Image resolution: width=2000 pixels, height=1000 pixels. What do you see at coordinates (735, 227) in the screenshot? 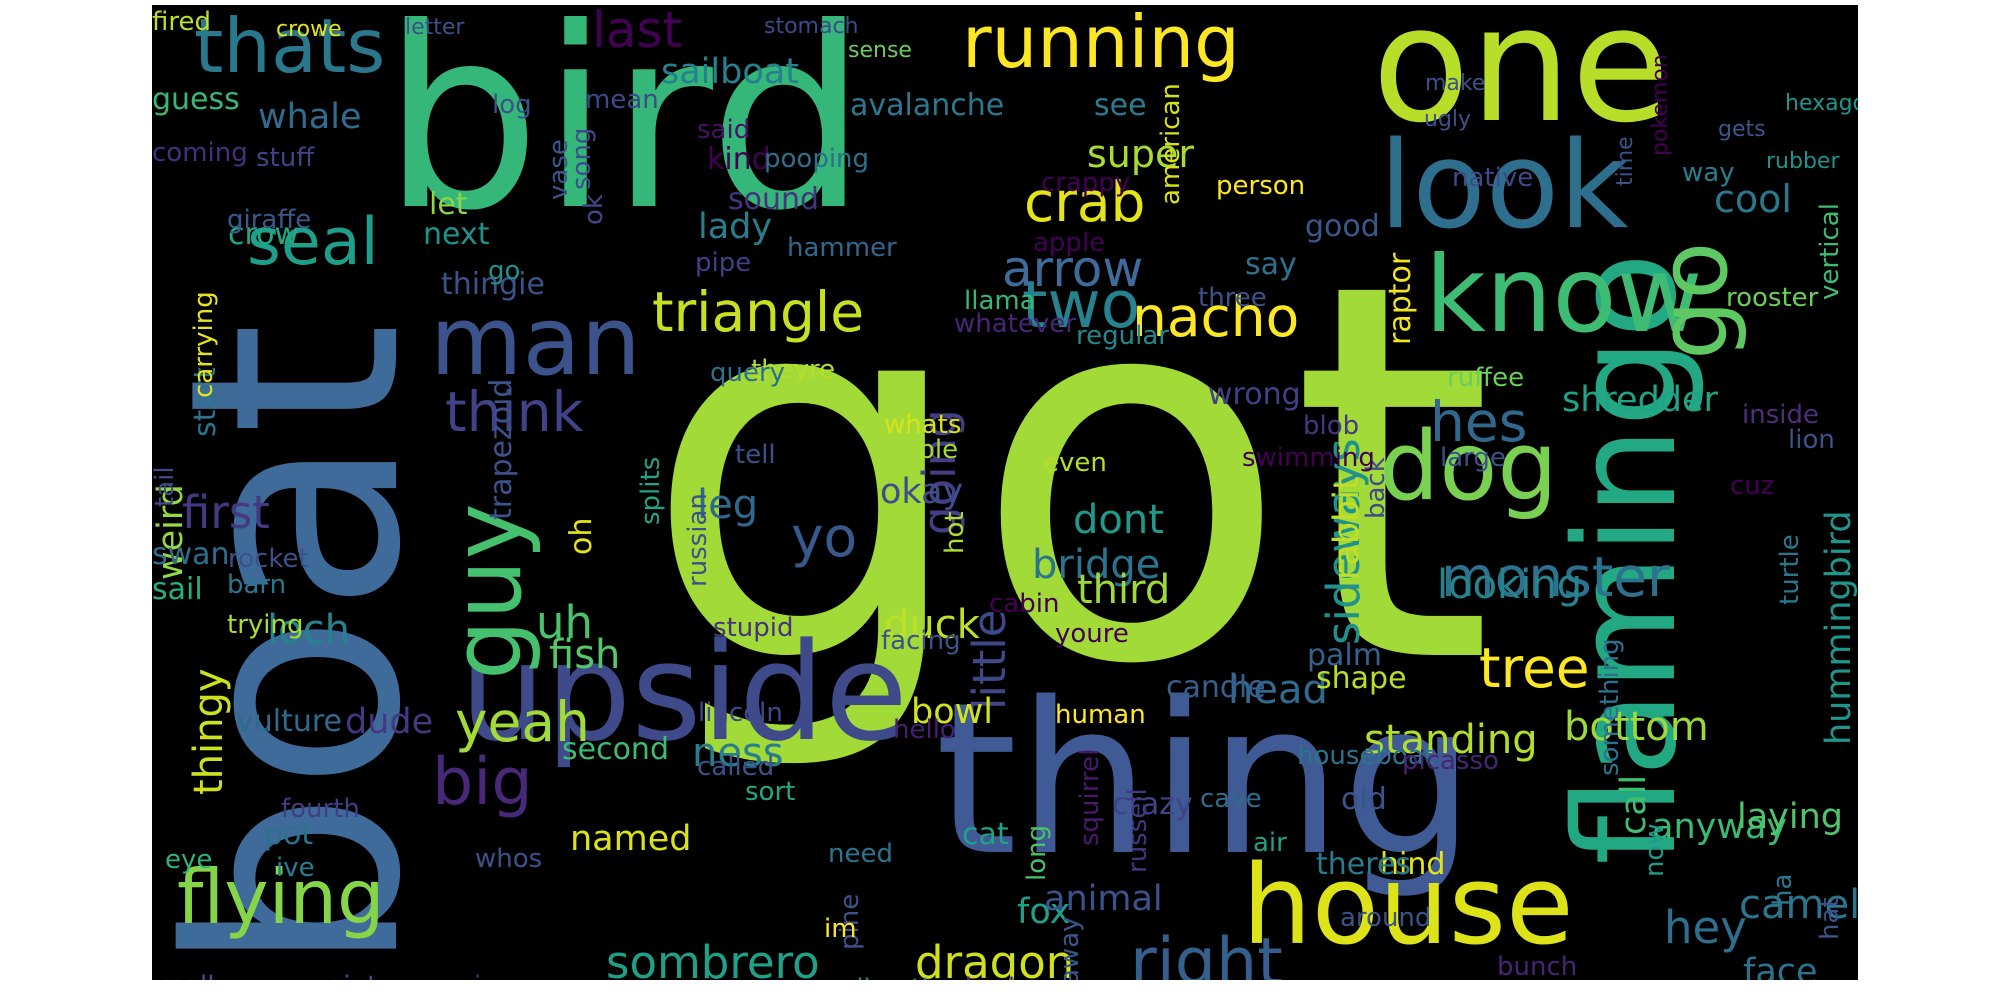
I see `word-lady: lady` at bounding box center [735, 227].